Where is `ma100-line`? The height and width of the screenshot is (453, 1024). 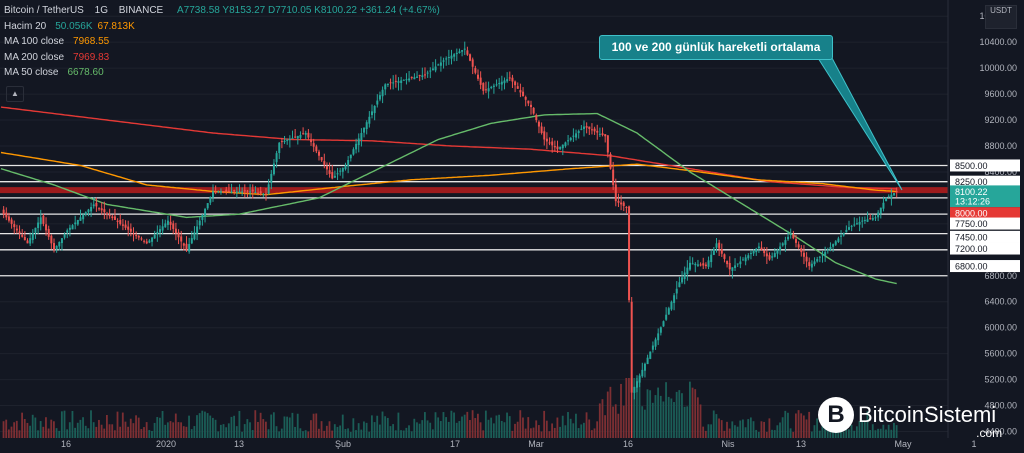
ma100-line is located at coordinates (448, 173).